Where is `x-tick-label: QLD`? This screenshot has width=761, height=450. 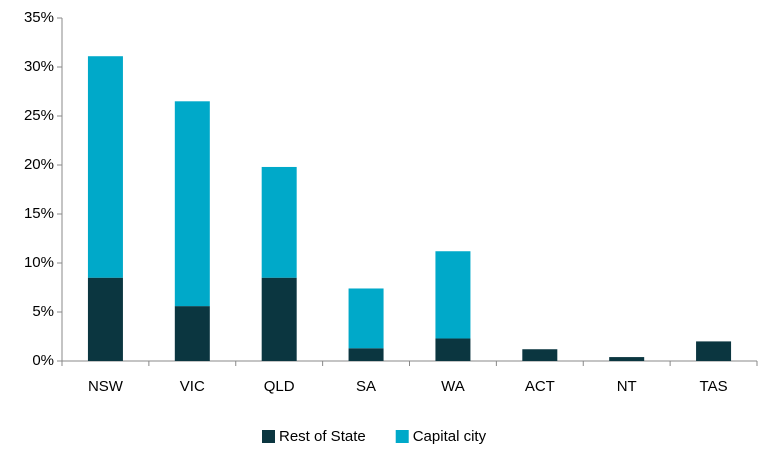
x-tick-label: QLD is located at coordinates (279, 386).